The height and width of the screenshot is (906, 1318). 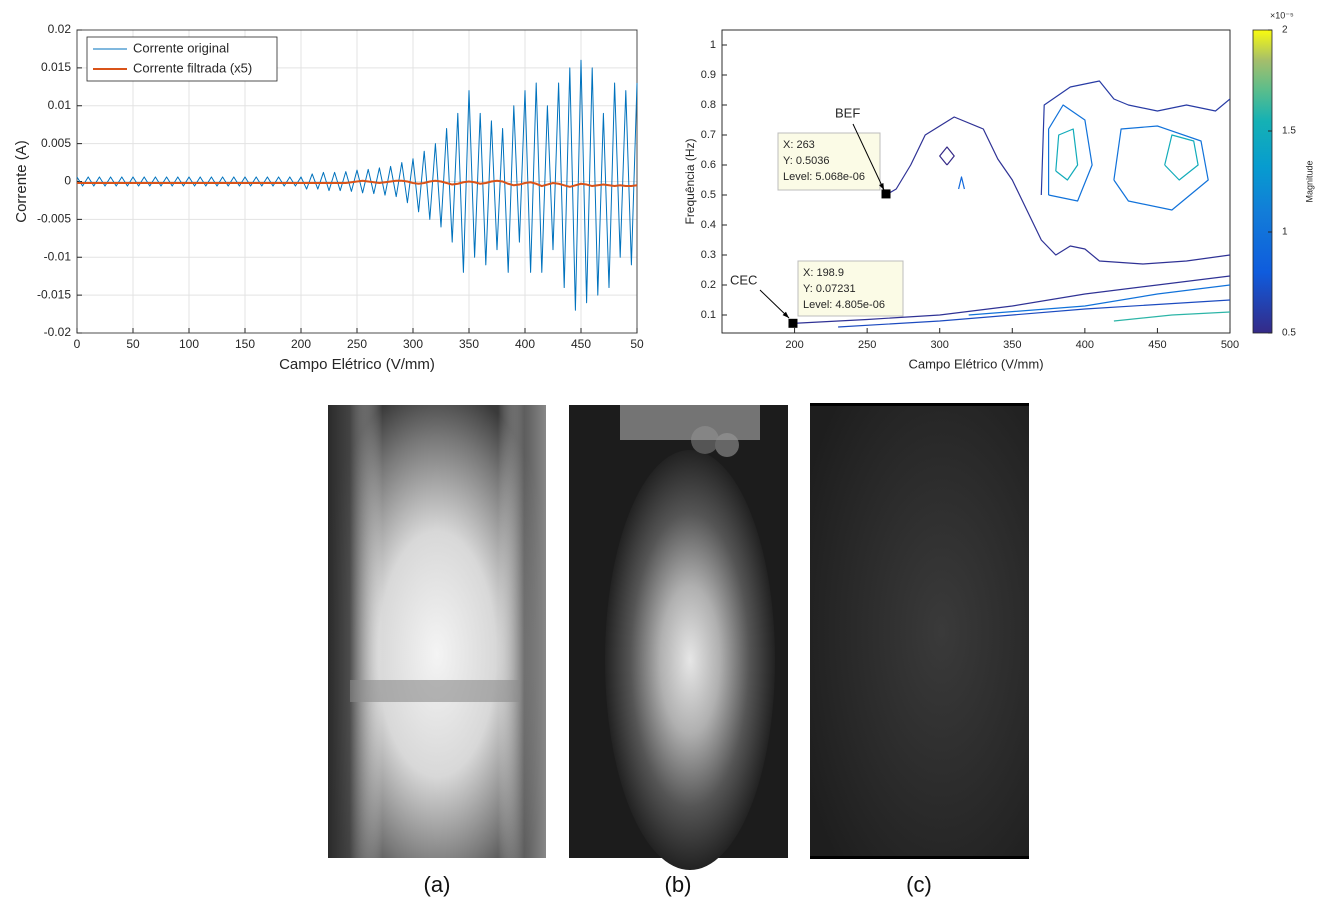 I want to click on y-tick-label: 0.6, so click(x=708, y=165).